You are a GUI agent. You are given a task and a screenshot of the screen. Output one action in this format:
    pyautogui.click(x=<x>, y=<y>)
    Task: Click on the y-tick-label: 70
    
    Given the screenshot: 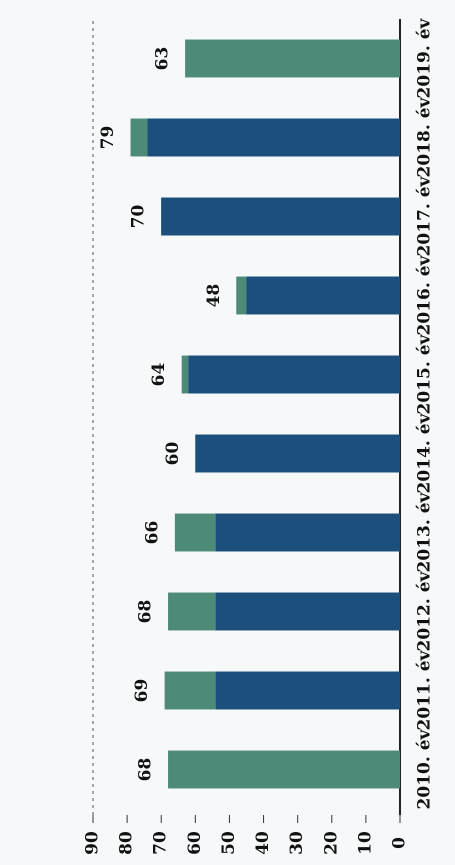 What is the action you would take?
    pyautogui.click(x=161, y=843)
    